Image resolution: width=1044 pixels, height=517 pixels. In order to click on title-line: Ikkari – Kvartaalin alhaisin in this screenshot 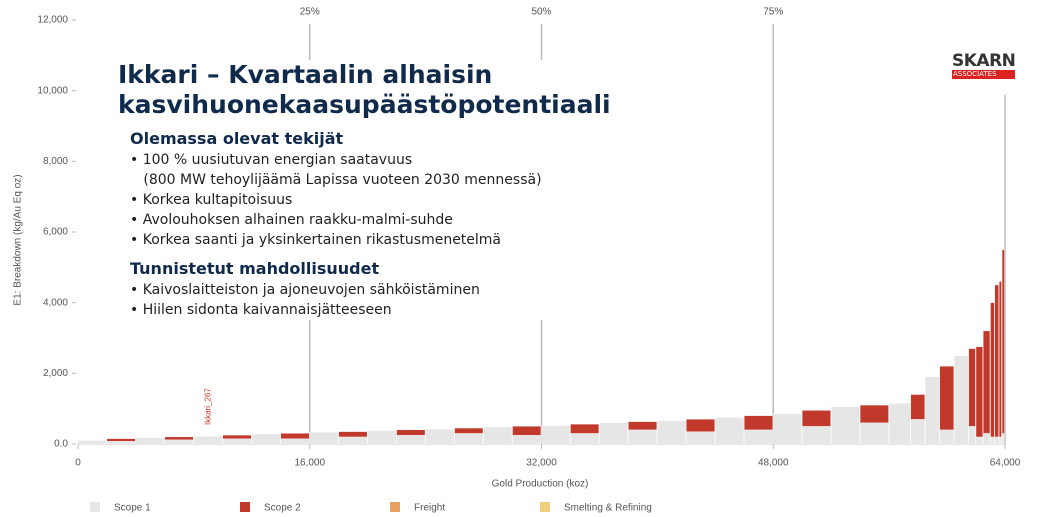, I will do `click(305, 74)`.